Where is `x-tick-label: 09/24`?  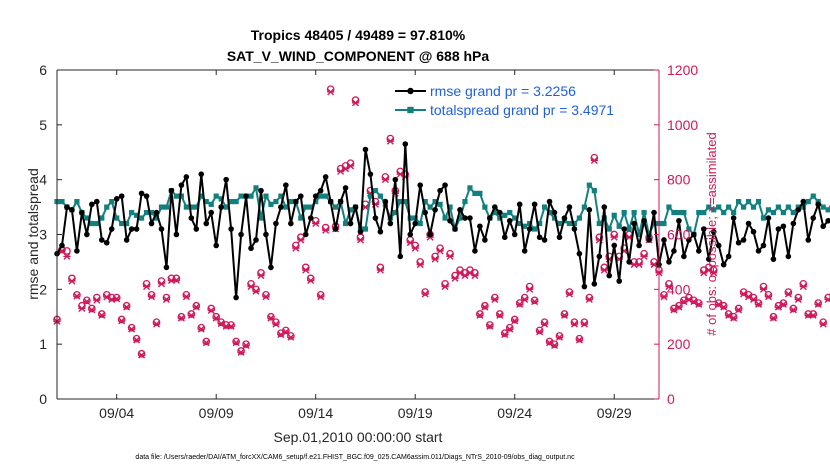 x-tick-label: 09/24 is located at coordinates (514, 413).